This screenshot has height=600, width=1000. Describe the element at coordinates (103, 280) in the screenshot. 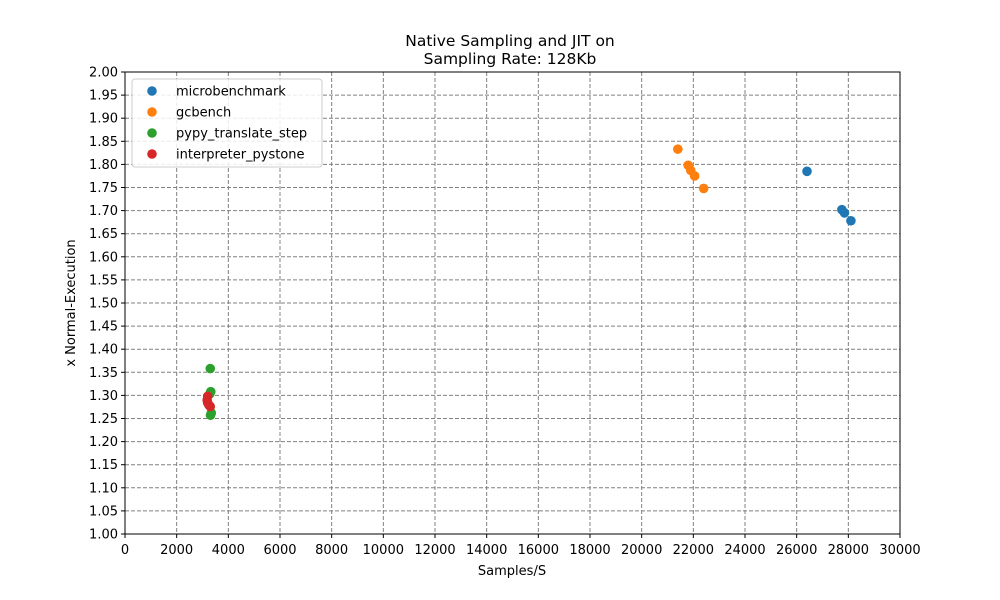

I see `y-tick-label: 1.55` at that location.